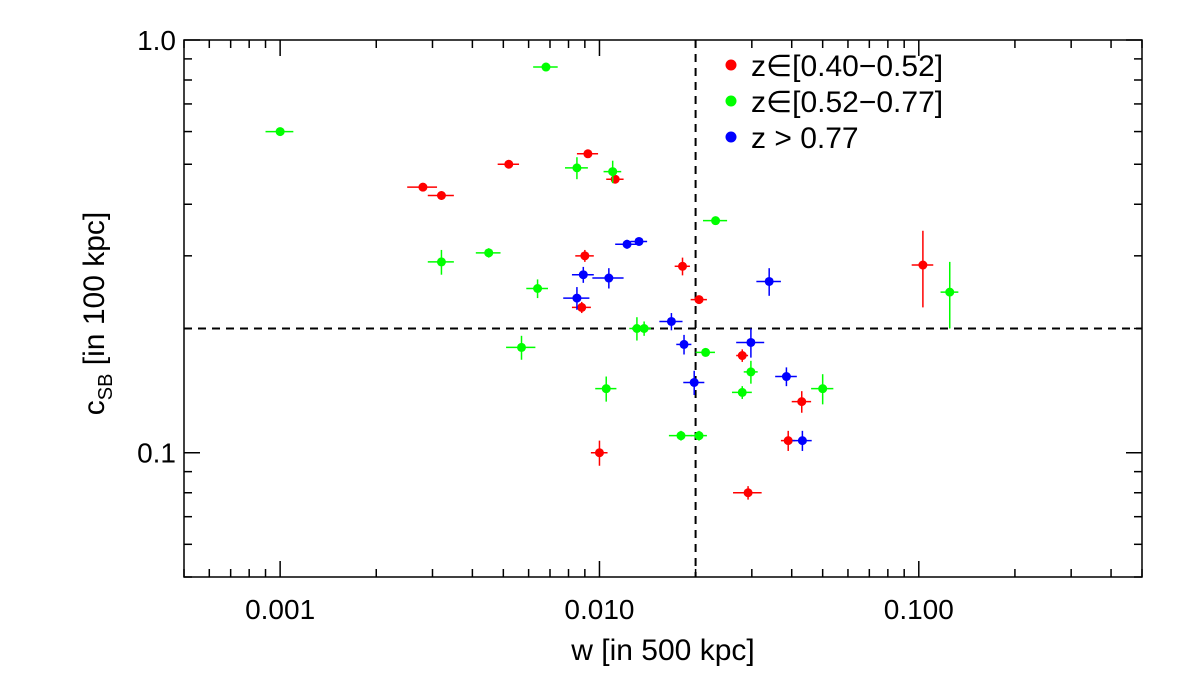 The image size is (1200, 678). What do you see at coordinates (599, 609) in the screenshot?
I see `x-tick-label: 0.010` at bounding box center [599, 609].